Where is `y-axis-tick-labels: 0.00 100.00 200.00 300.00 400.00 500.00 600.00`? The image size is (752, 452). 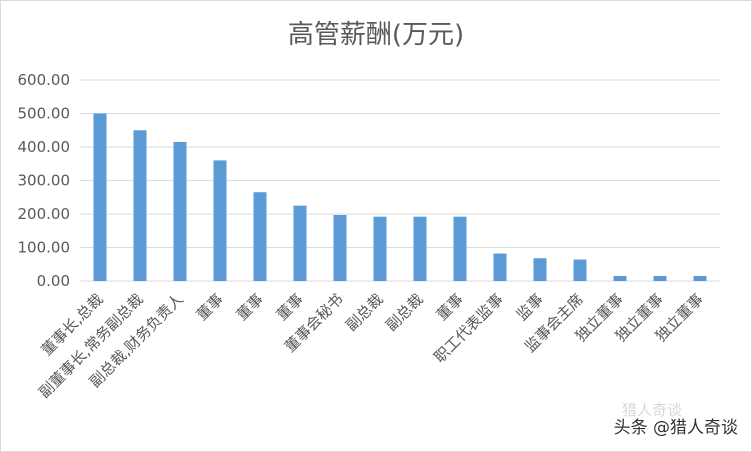 y-axis-tick-labels: 0.00 100.00 200.00 300.00 400.00 500.00 600.00 is located at coordinates (44, 180).